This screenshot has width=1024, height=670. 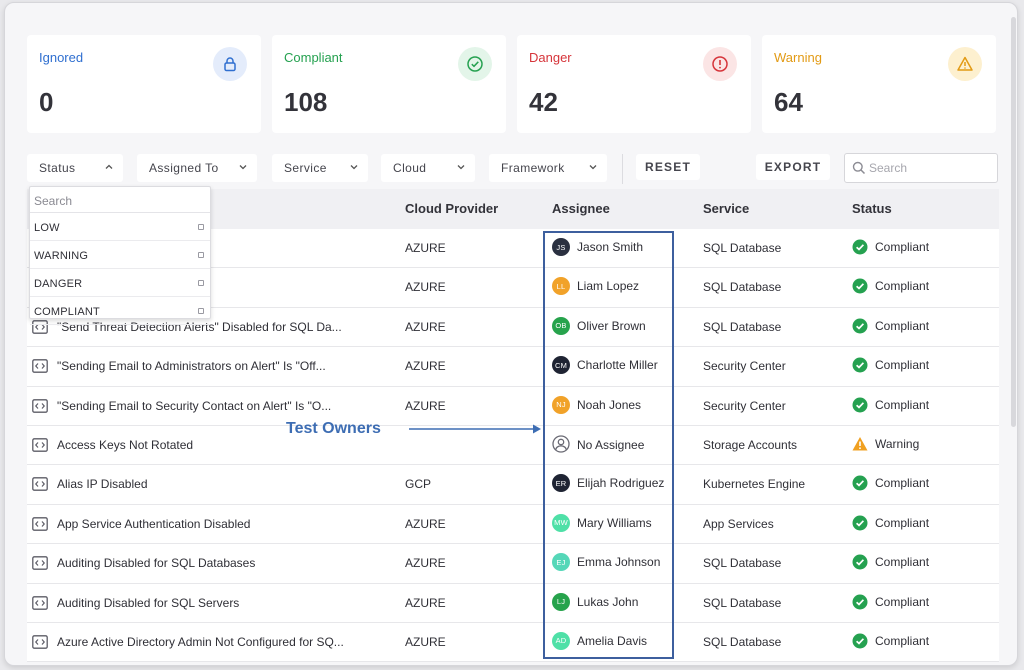 I want to click on assignee: LL Liam Lopez, so click(x=595, y=286).